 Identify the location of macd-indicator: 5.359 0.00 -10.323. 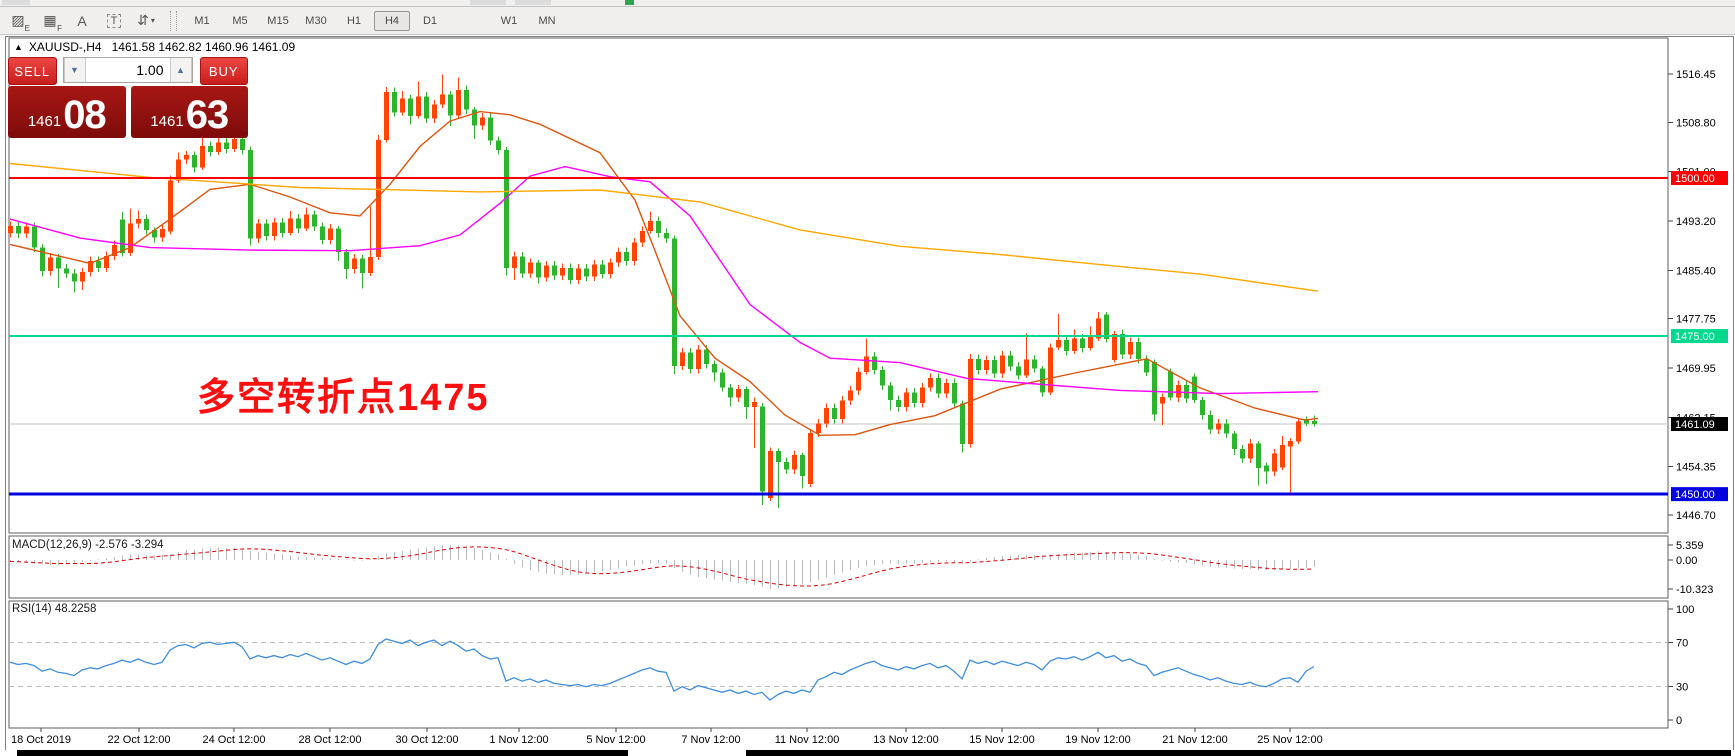
(861, 568).